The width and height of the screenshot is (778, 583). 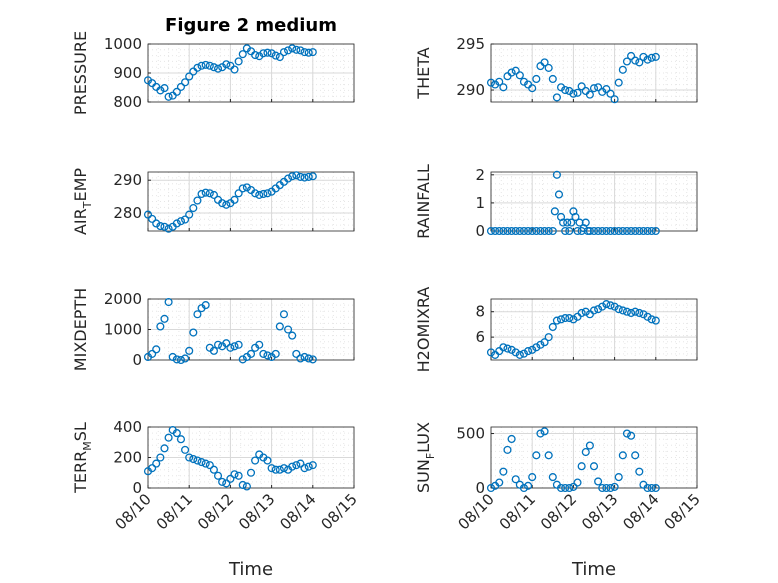 What do you see at coordinates (517, 511) in the screenshot?
I see `x-tick-label: 08/11` at bounding box center [517, 511].